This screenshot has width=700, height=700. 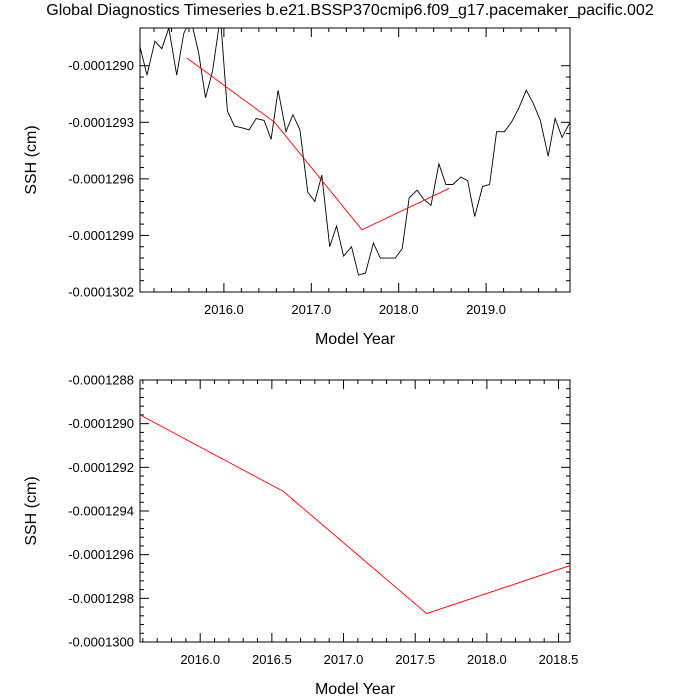 What do you see at coordinates (101, 292) in the screenshot?
I see `y-tick-label: -0.0001302` at bounding box center [101, 292].